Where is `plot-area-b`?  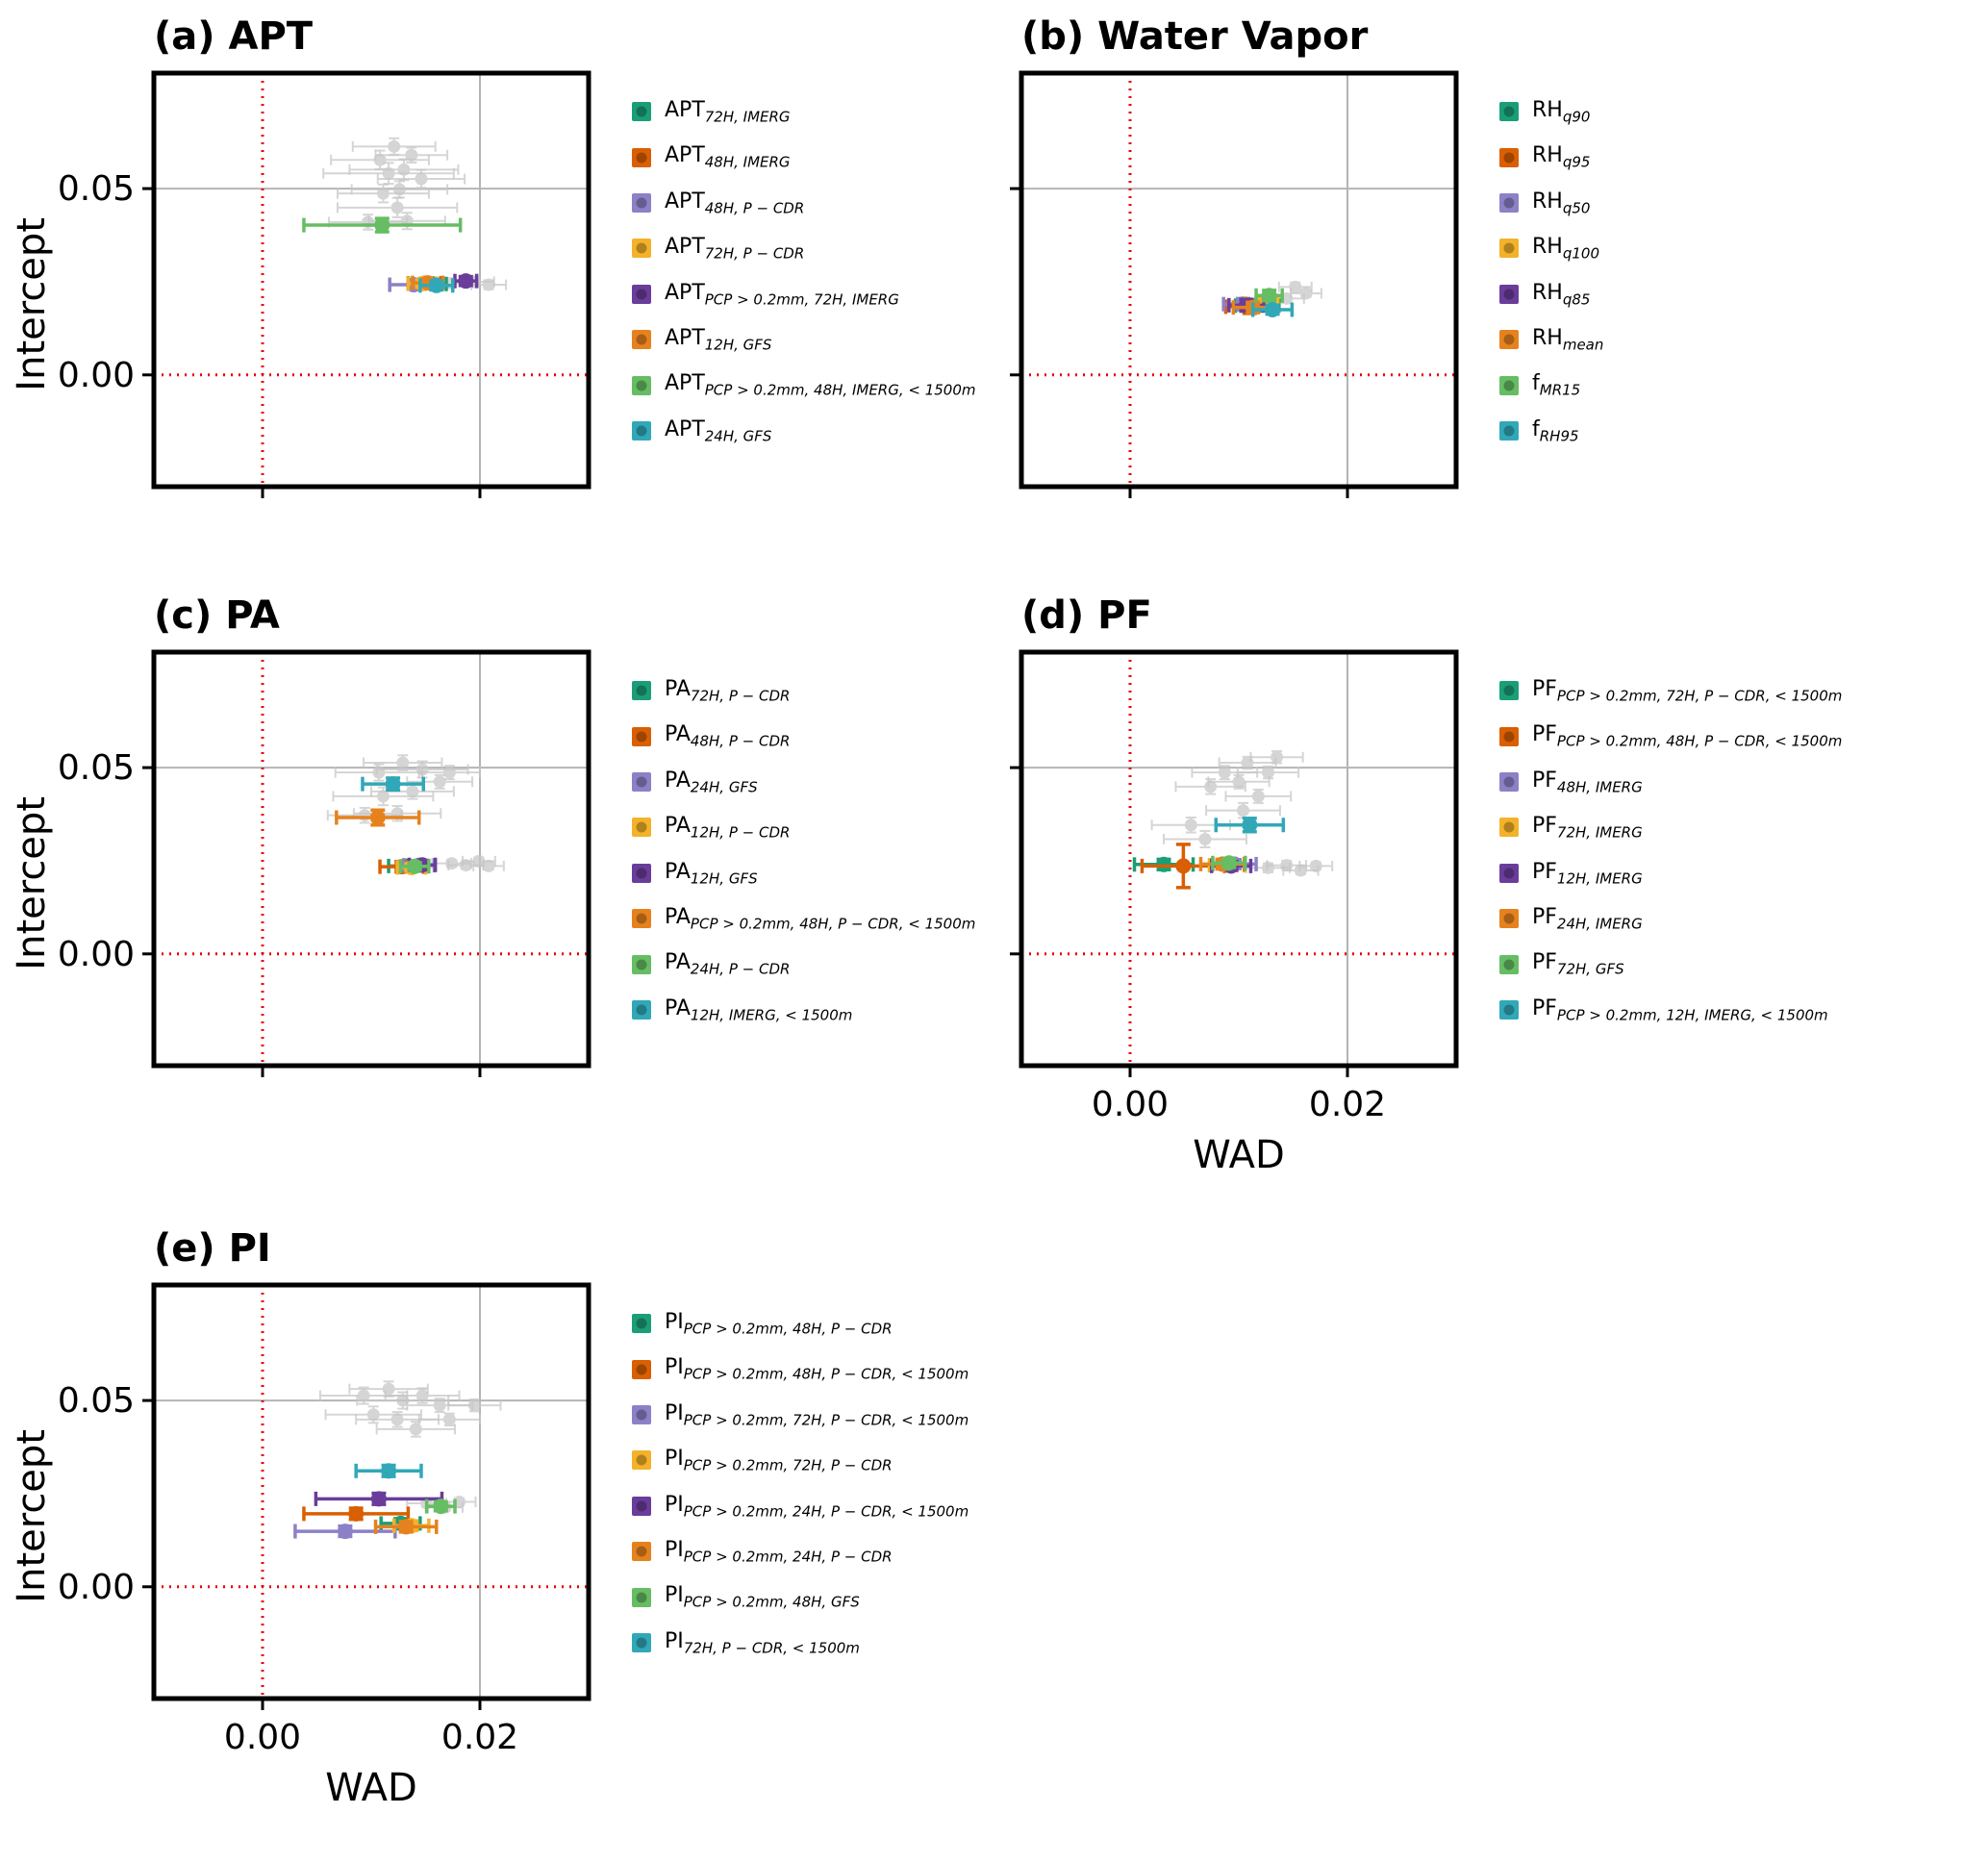 plot-area-b is located at coordinates (1239, 284).